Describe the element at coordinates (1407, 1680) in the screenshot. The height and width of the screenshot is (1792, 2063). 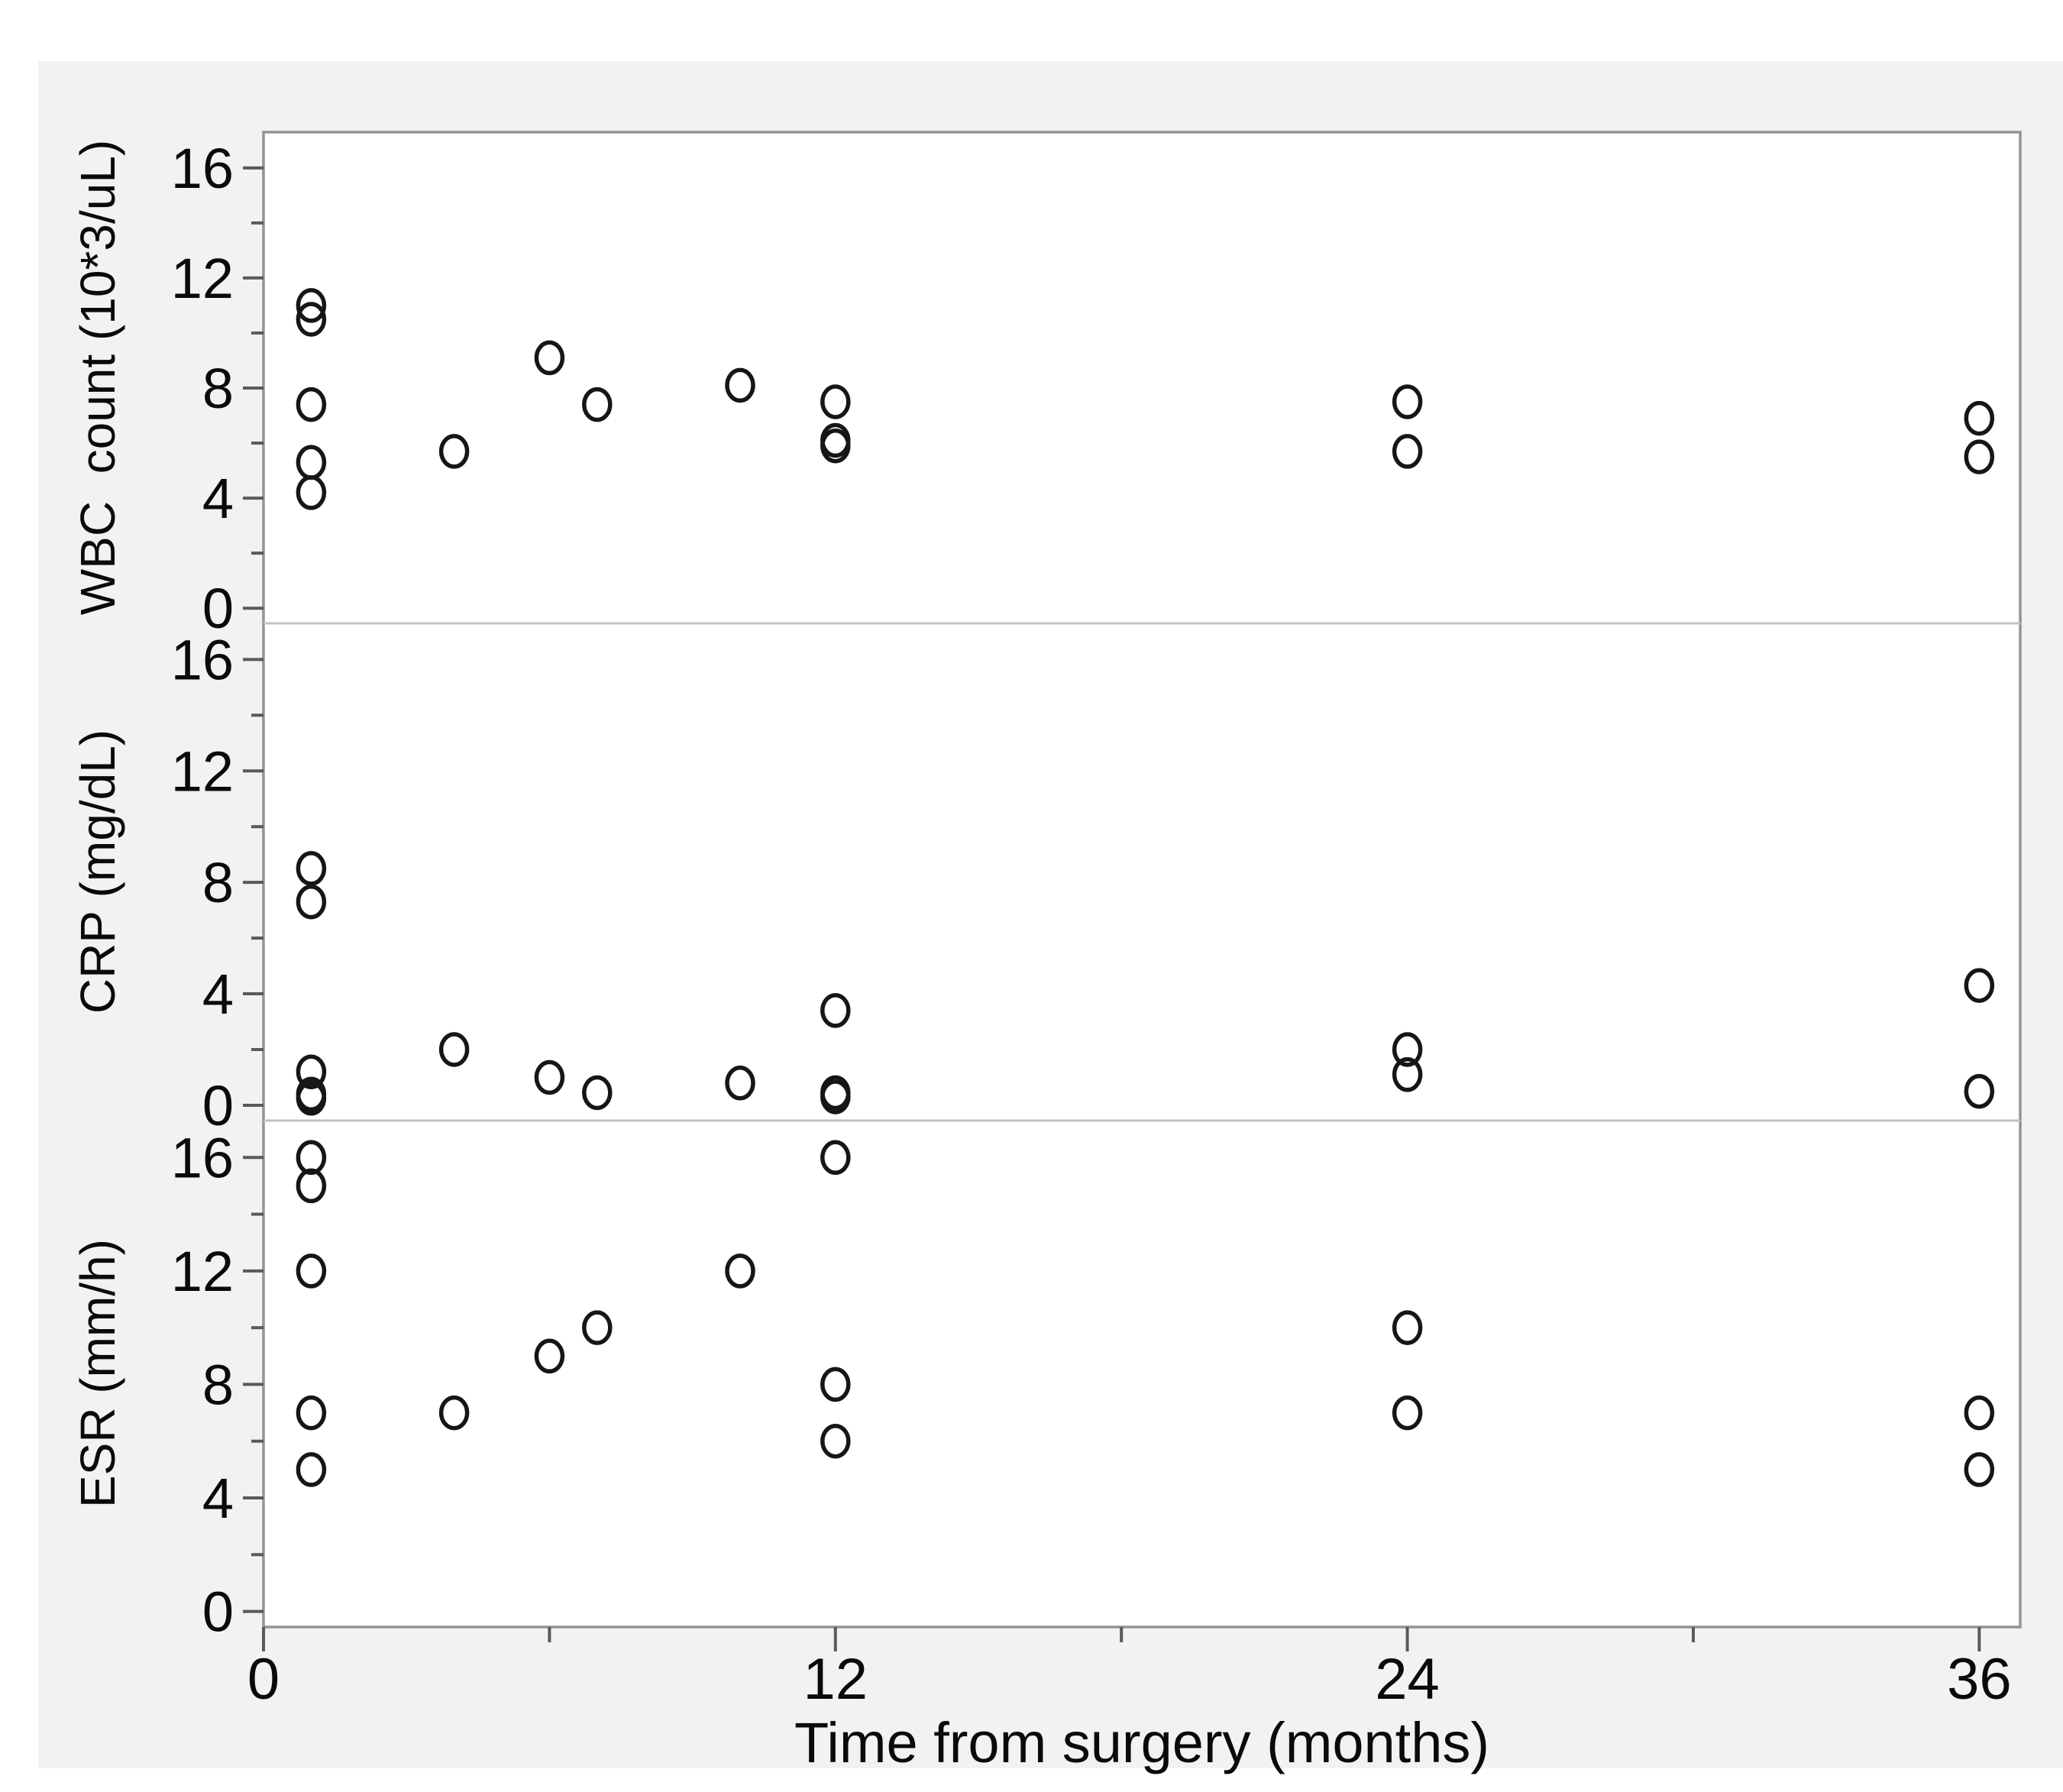
I see `x-tick-label: 24` at that location.